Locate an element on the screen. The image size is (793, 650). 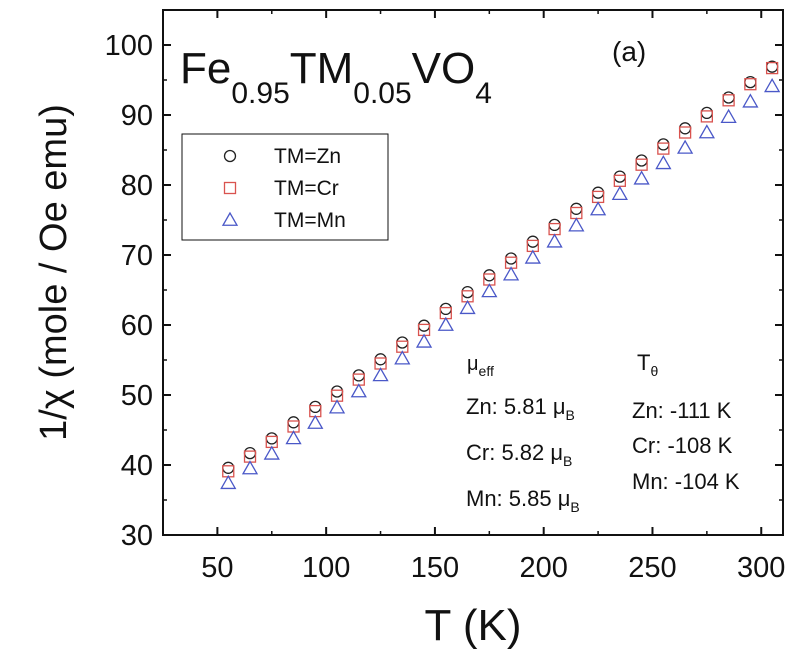
legend-box is located at coordinates (285, 187).